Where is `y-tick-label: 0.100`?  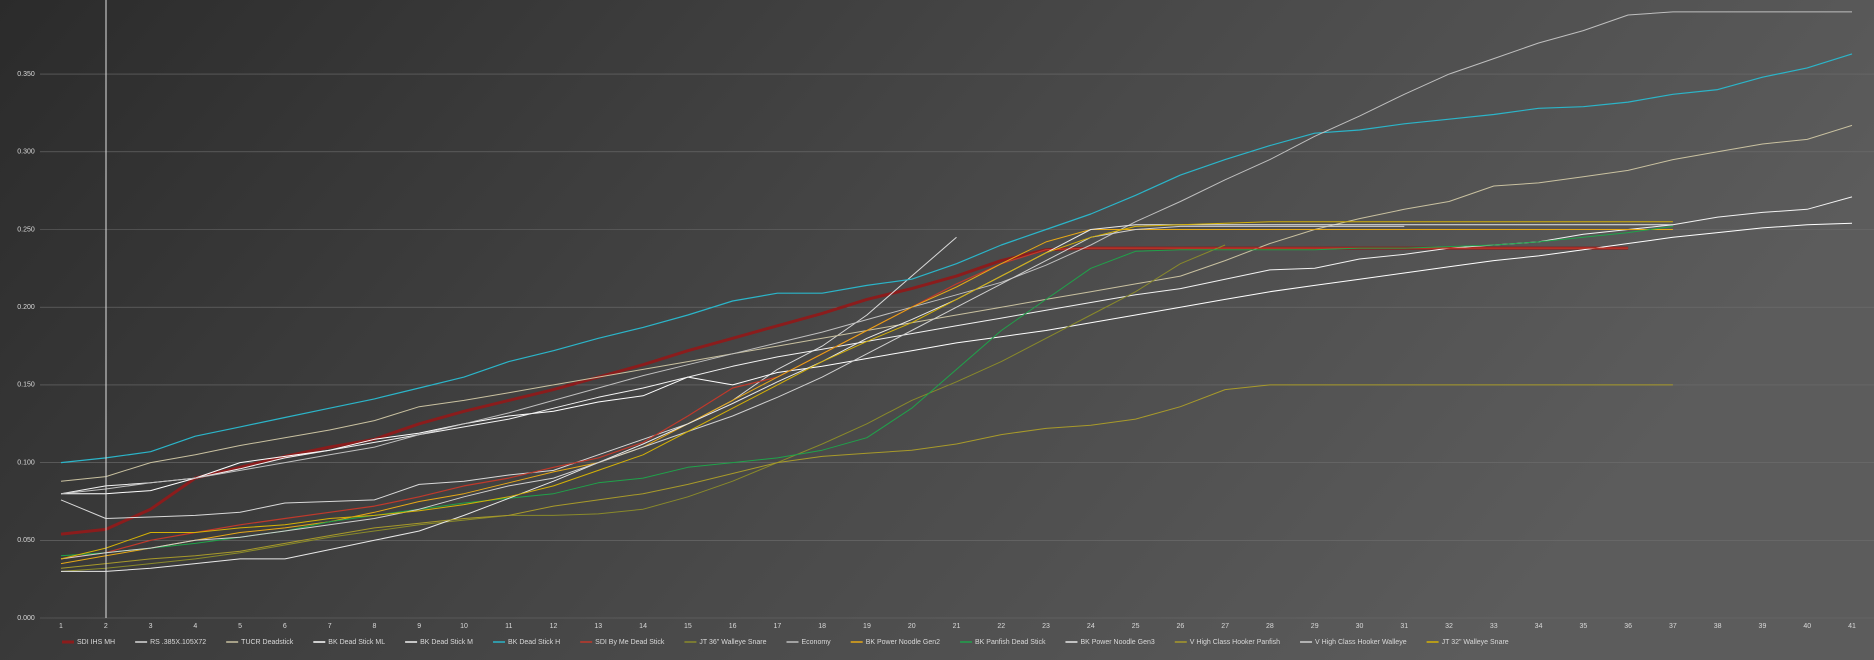
y-tick-label: 0.100 is located at coordinates (26, 462).